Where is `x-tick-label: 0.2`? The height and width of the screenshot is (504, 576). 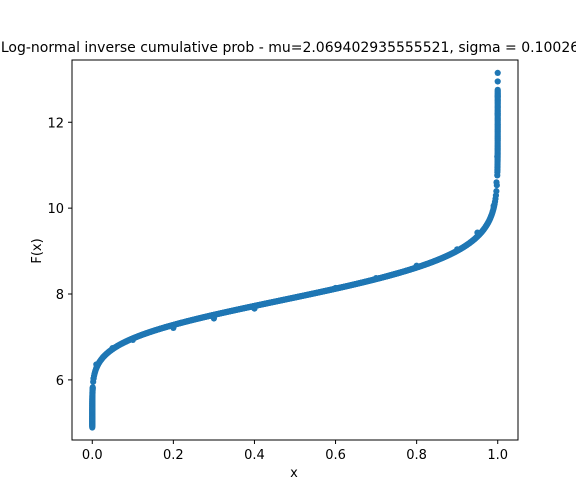 x-tick-label: 0.2 is located at coordinates (173, 455).